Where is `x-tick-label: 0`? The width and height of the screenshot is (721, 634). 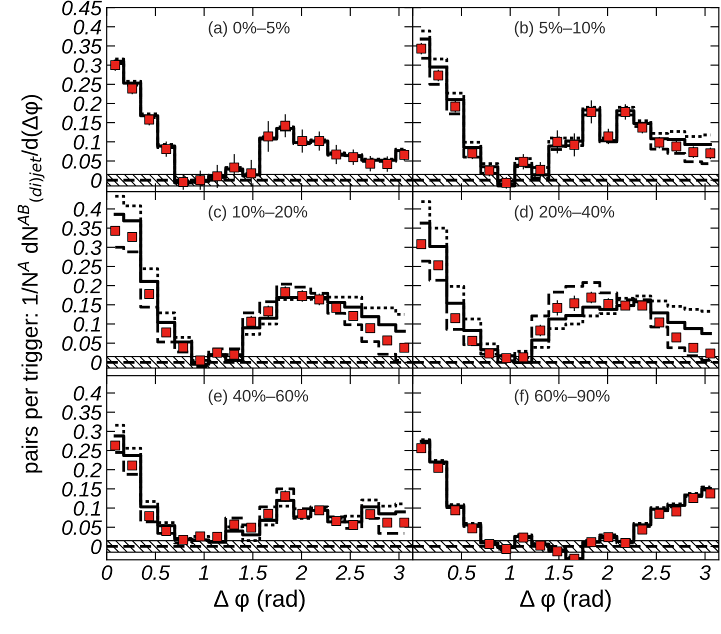
x-tick-label: 0 is located at coordinates (107, 572).